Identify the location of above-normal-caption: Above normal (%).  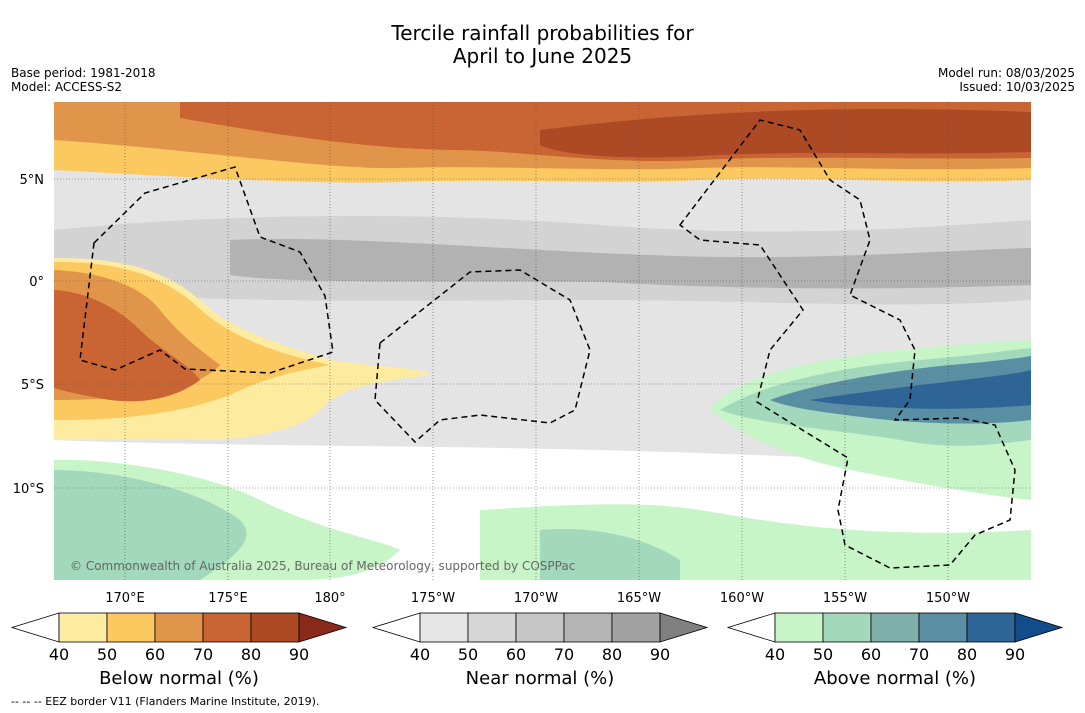
(895, 678).